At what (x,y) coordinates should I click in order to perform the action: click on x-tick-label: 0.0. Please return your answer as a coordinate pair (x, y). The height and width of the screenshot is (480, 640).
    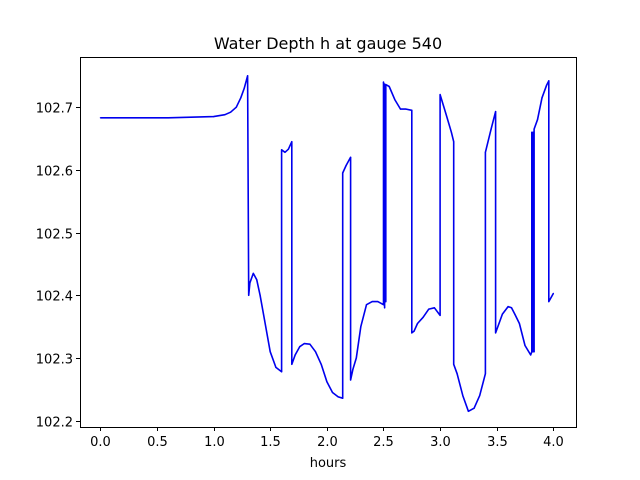
    Looking at the image, I should click on (100, 442).